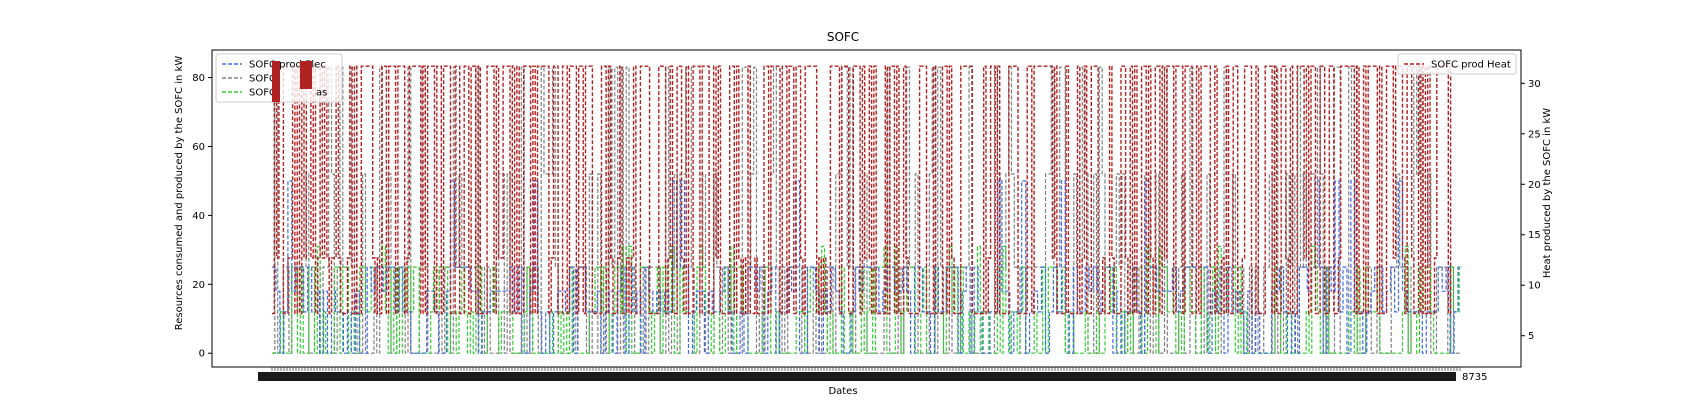 The height and width of the screenshot is (417, 1684). What do you see at coordinates (842, 391) in the screenshot?
I see `x-axis-label: Dates` at bounding box center [842, 391].